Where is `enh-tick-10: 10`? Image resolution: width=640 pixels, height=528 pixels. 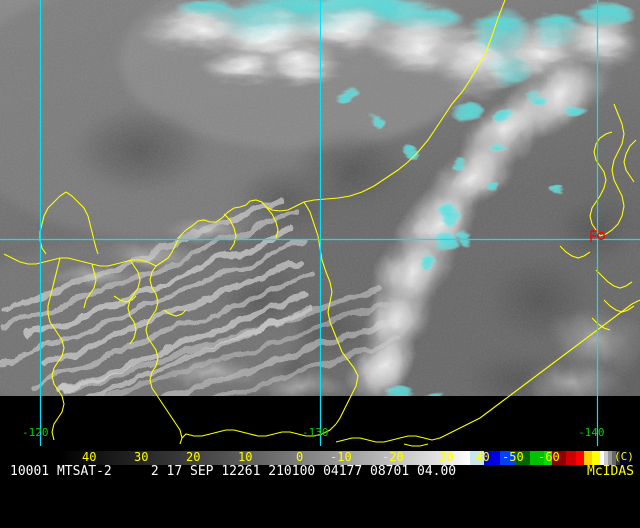
enh-tick-10: 10 is located at coordinates (245, 457).